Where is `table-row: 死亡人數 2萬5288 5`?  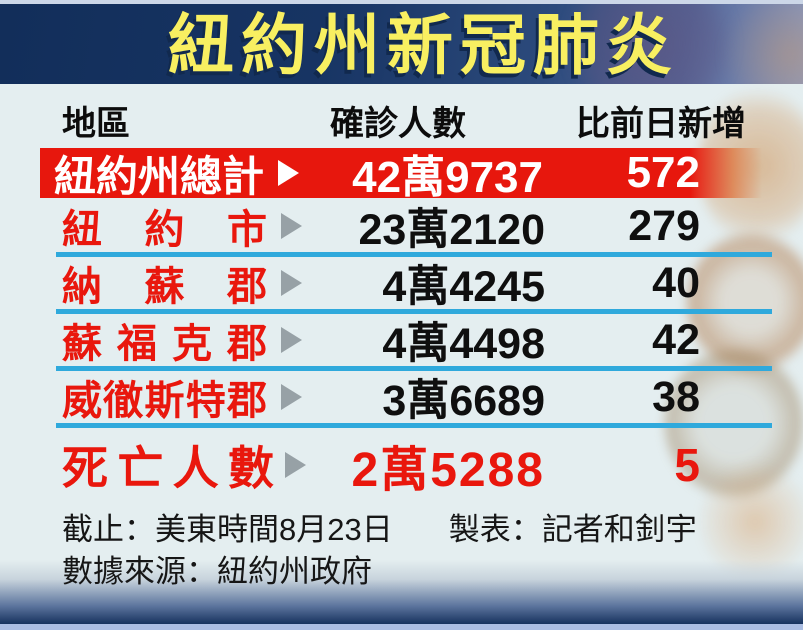 table-row: 死亡人數 2萬5288 5 is located at coordinates (414, 462).